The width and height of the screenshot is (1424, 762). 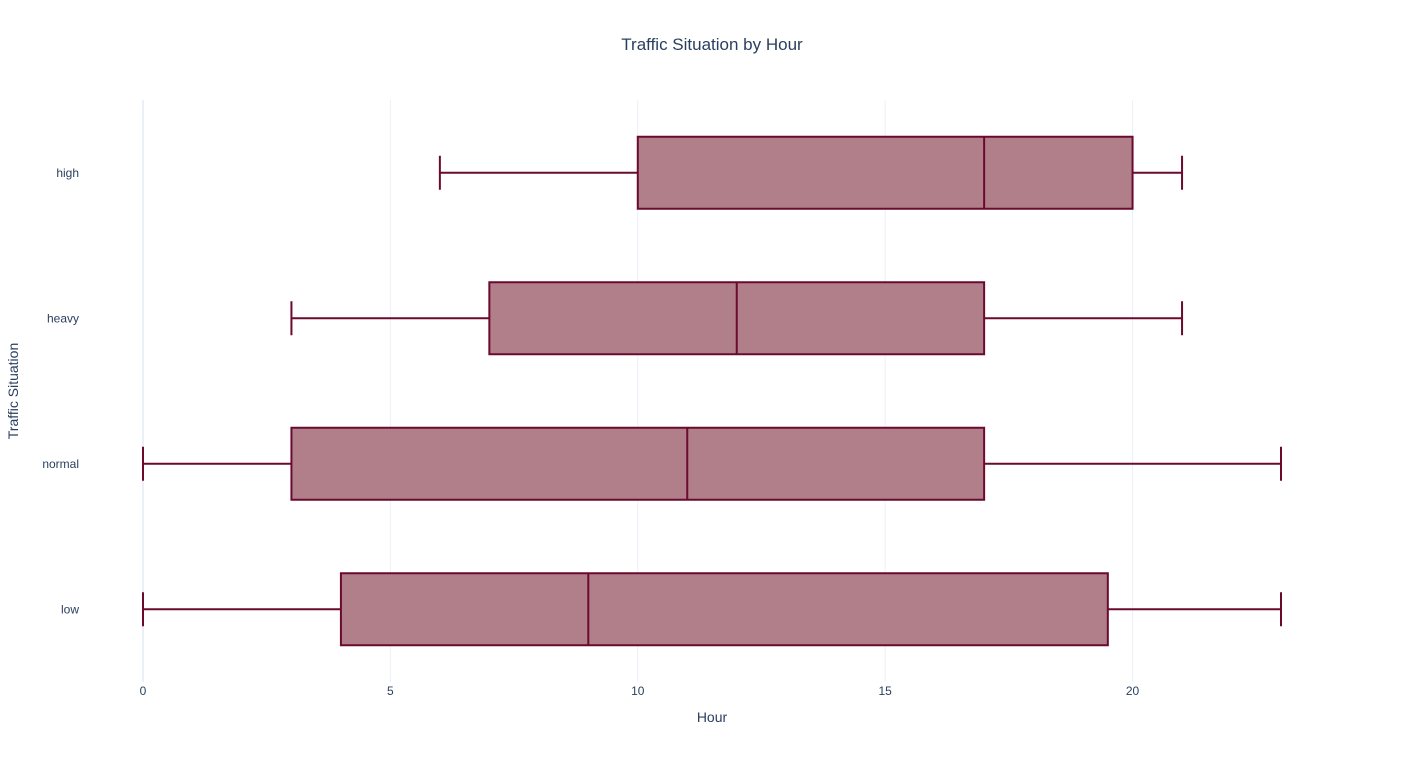 What do you see at coordinates (638, 691) in the screenshot?
I see `x-tick-label: 10` at bounding box center [638, 691].